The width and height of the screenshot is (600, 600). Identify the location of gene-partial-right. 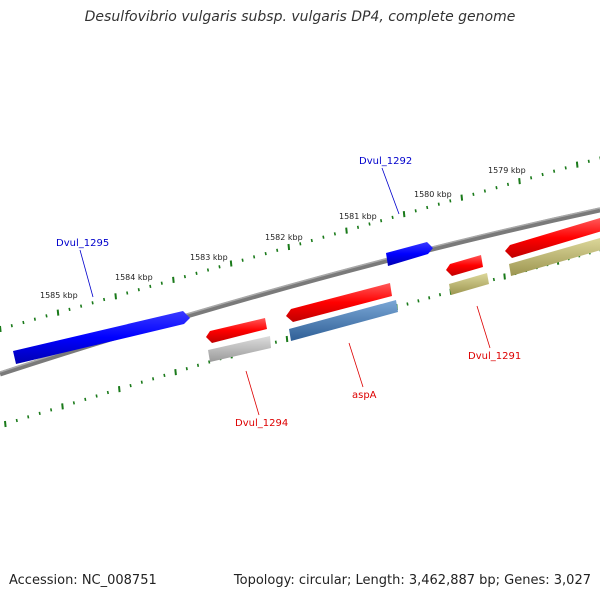
(552, 238).